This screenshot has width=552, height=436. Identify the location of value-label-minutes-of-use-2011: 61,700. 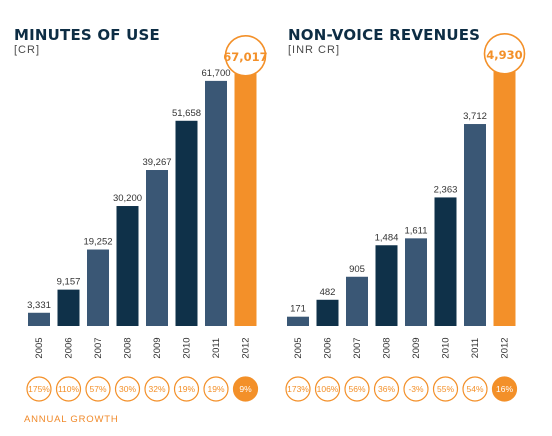
(215, 73).